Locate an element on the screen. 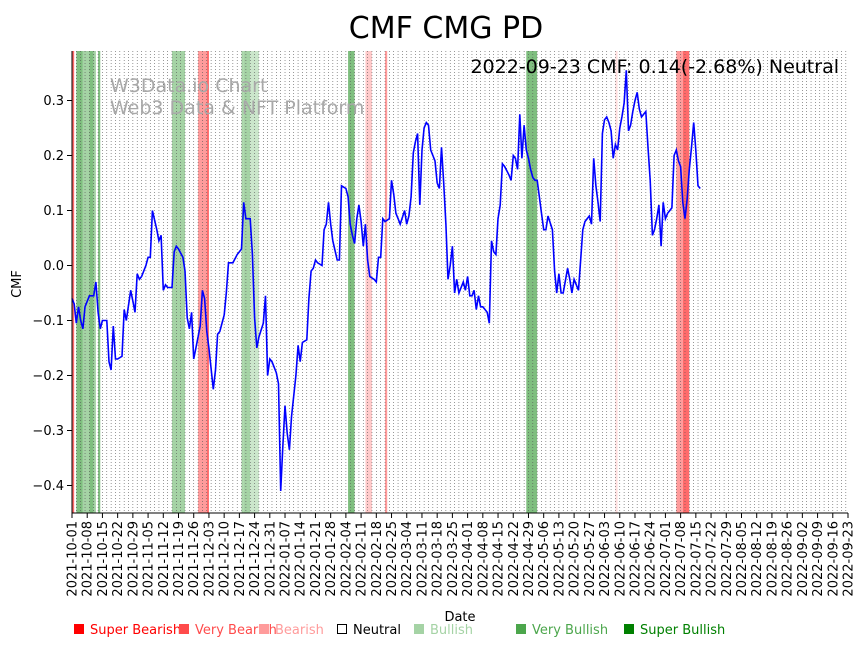  x-tick-label: 2022-08-26 is located at coordinates (788, 559).